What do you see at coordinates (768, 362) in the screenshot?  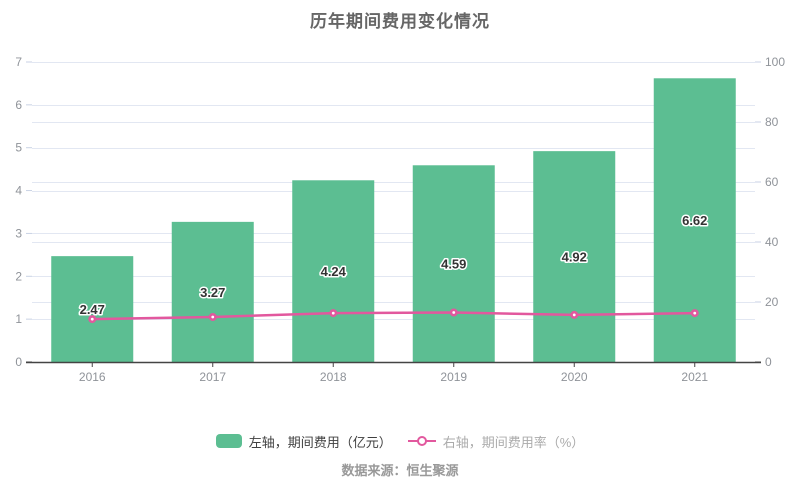 I see `y-right-label: 0` at bounding box center [768, 362].